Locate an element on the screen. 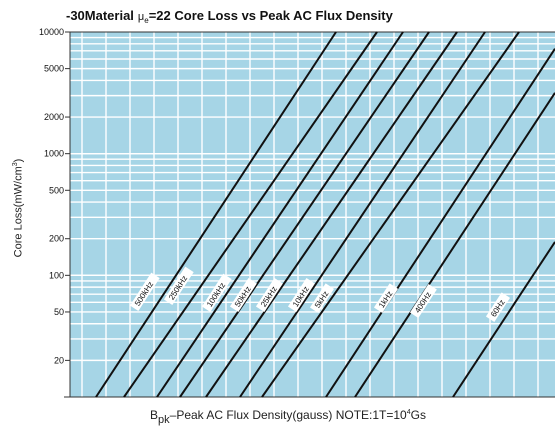 The image size is (555, 430). y-axis-label: Core Loss(mW/cm3) is located at coordinates (18, 208).